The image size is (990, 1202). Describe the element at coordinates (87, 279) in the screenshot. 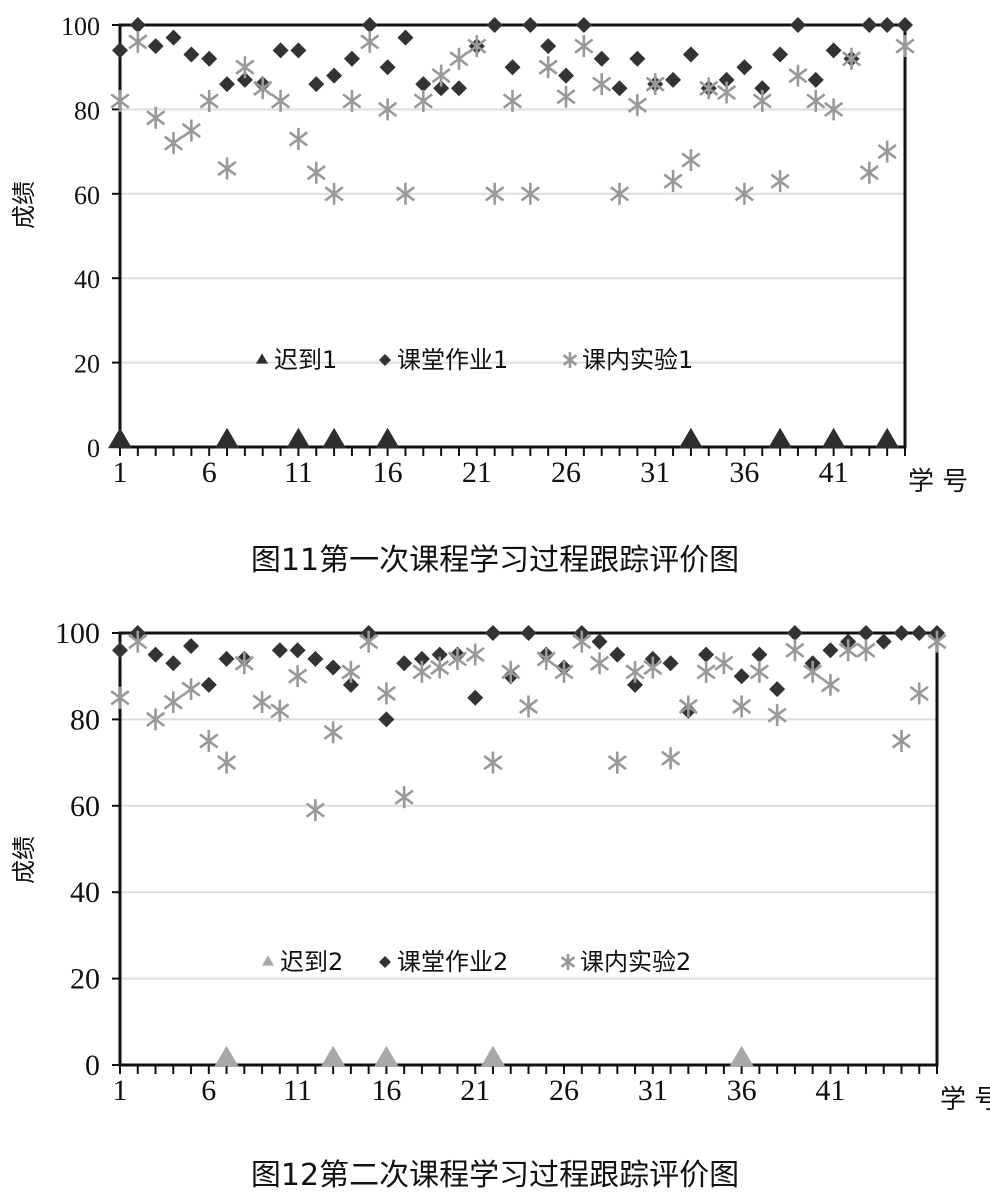

I see `y-tick-label: 40` at that location.